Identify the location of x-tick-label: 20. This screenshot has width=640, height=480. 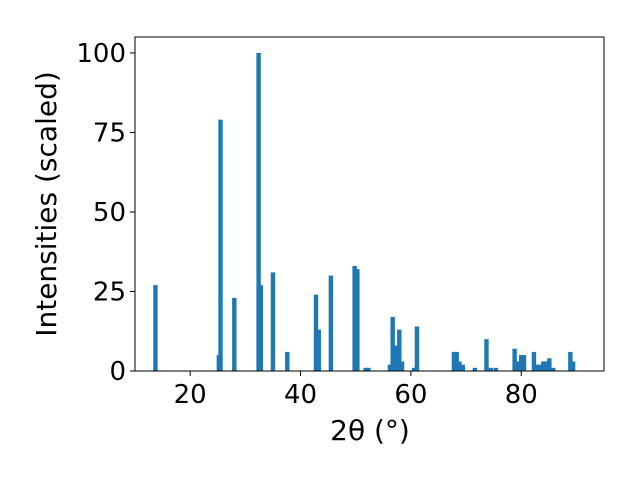
(190, 395).